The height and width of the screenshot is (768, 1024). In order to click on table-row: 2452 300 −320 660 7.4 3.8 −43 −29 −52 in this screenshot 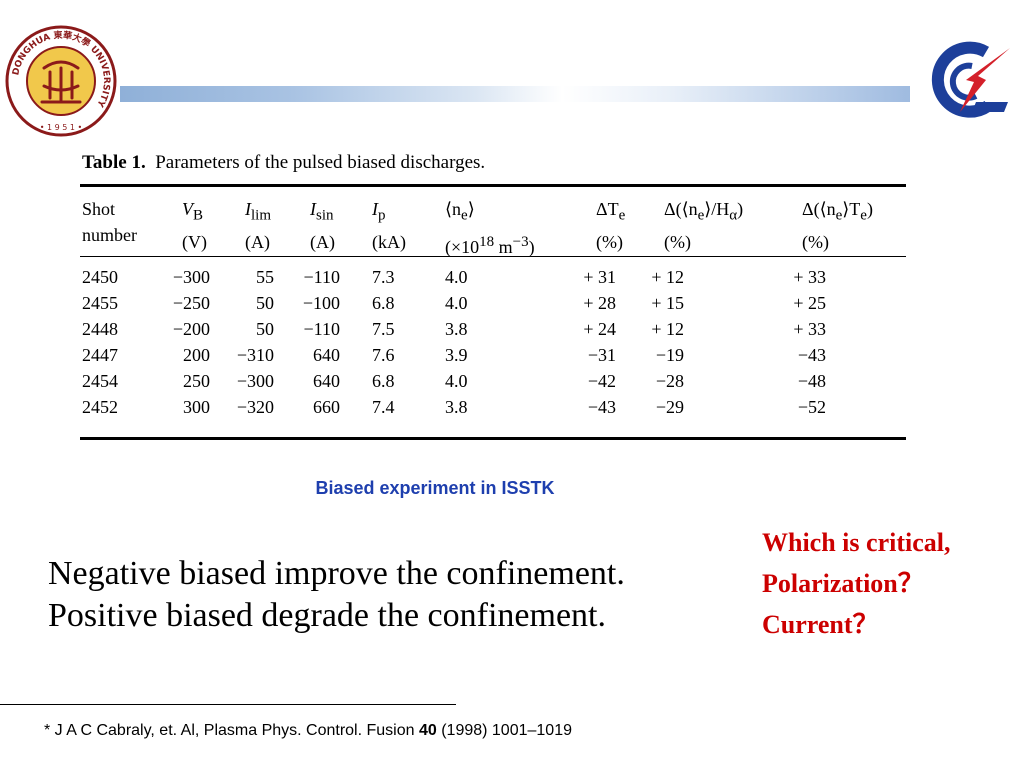, I will do `click(454, 407)`.